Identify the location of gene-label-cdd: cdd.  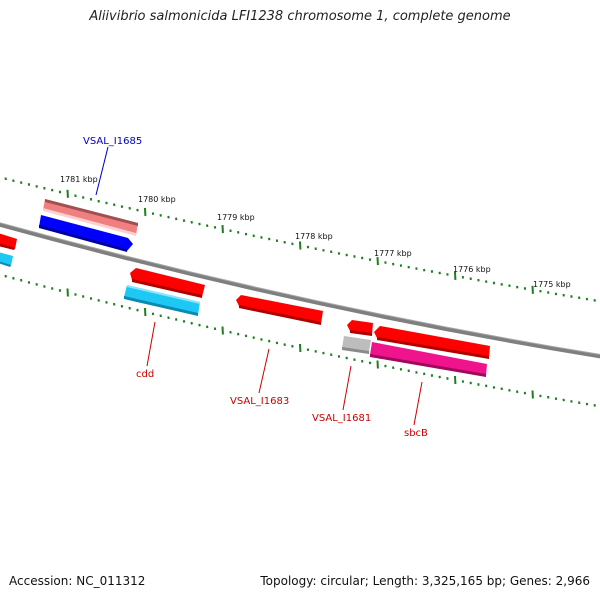
(145, 374).